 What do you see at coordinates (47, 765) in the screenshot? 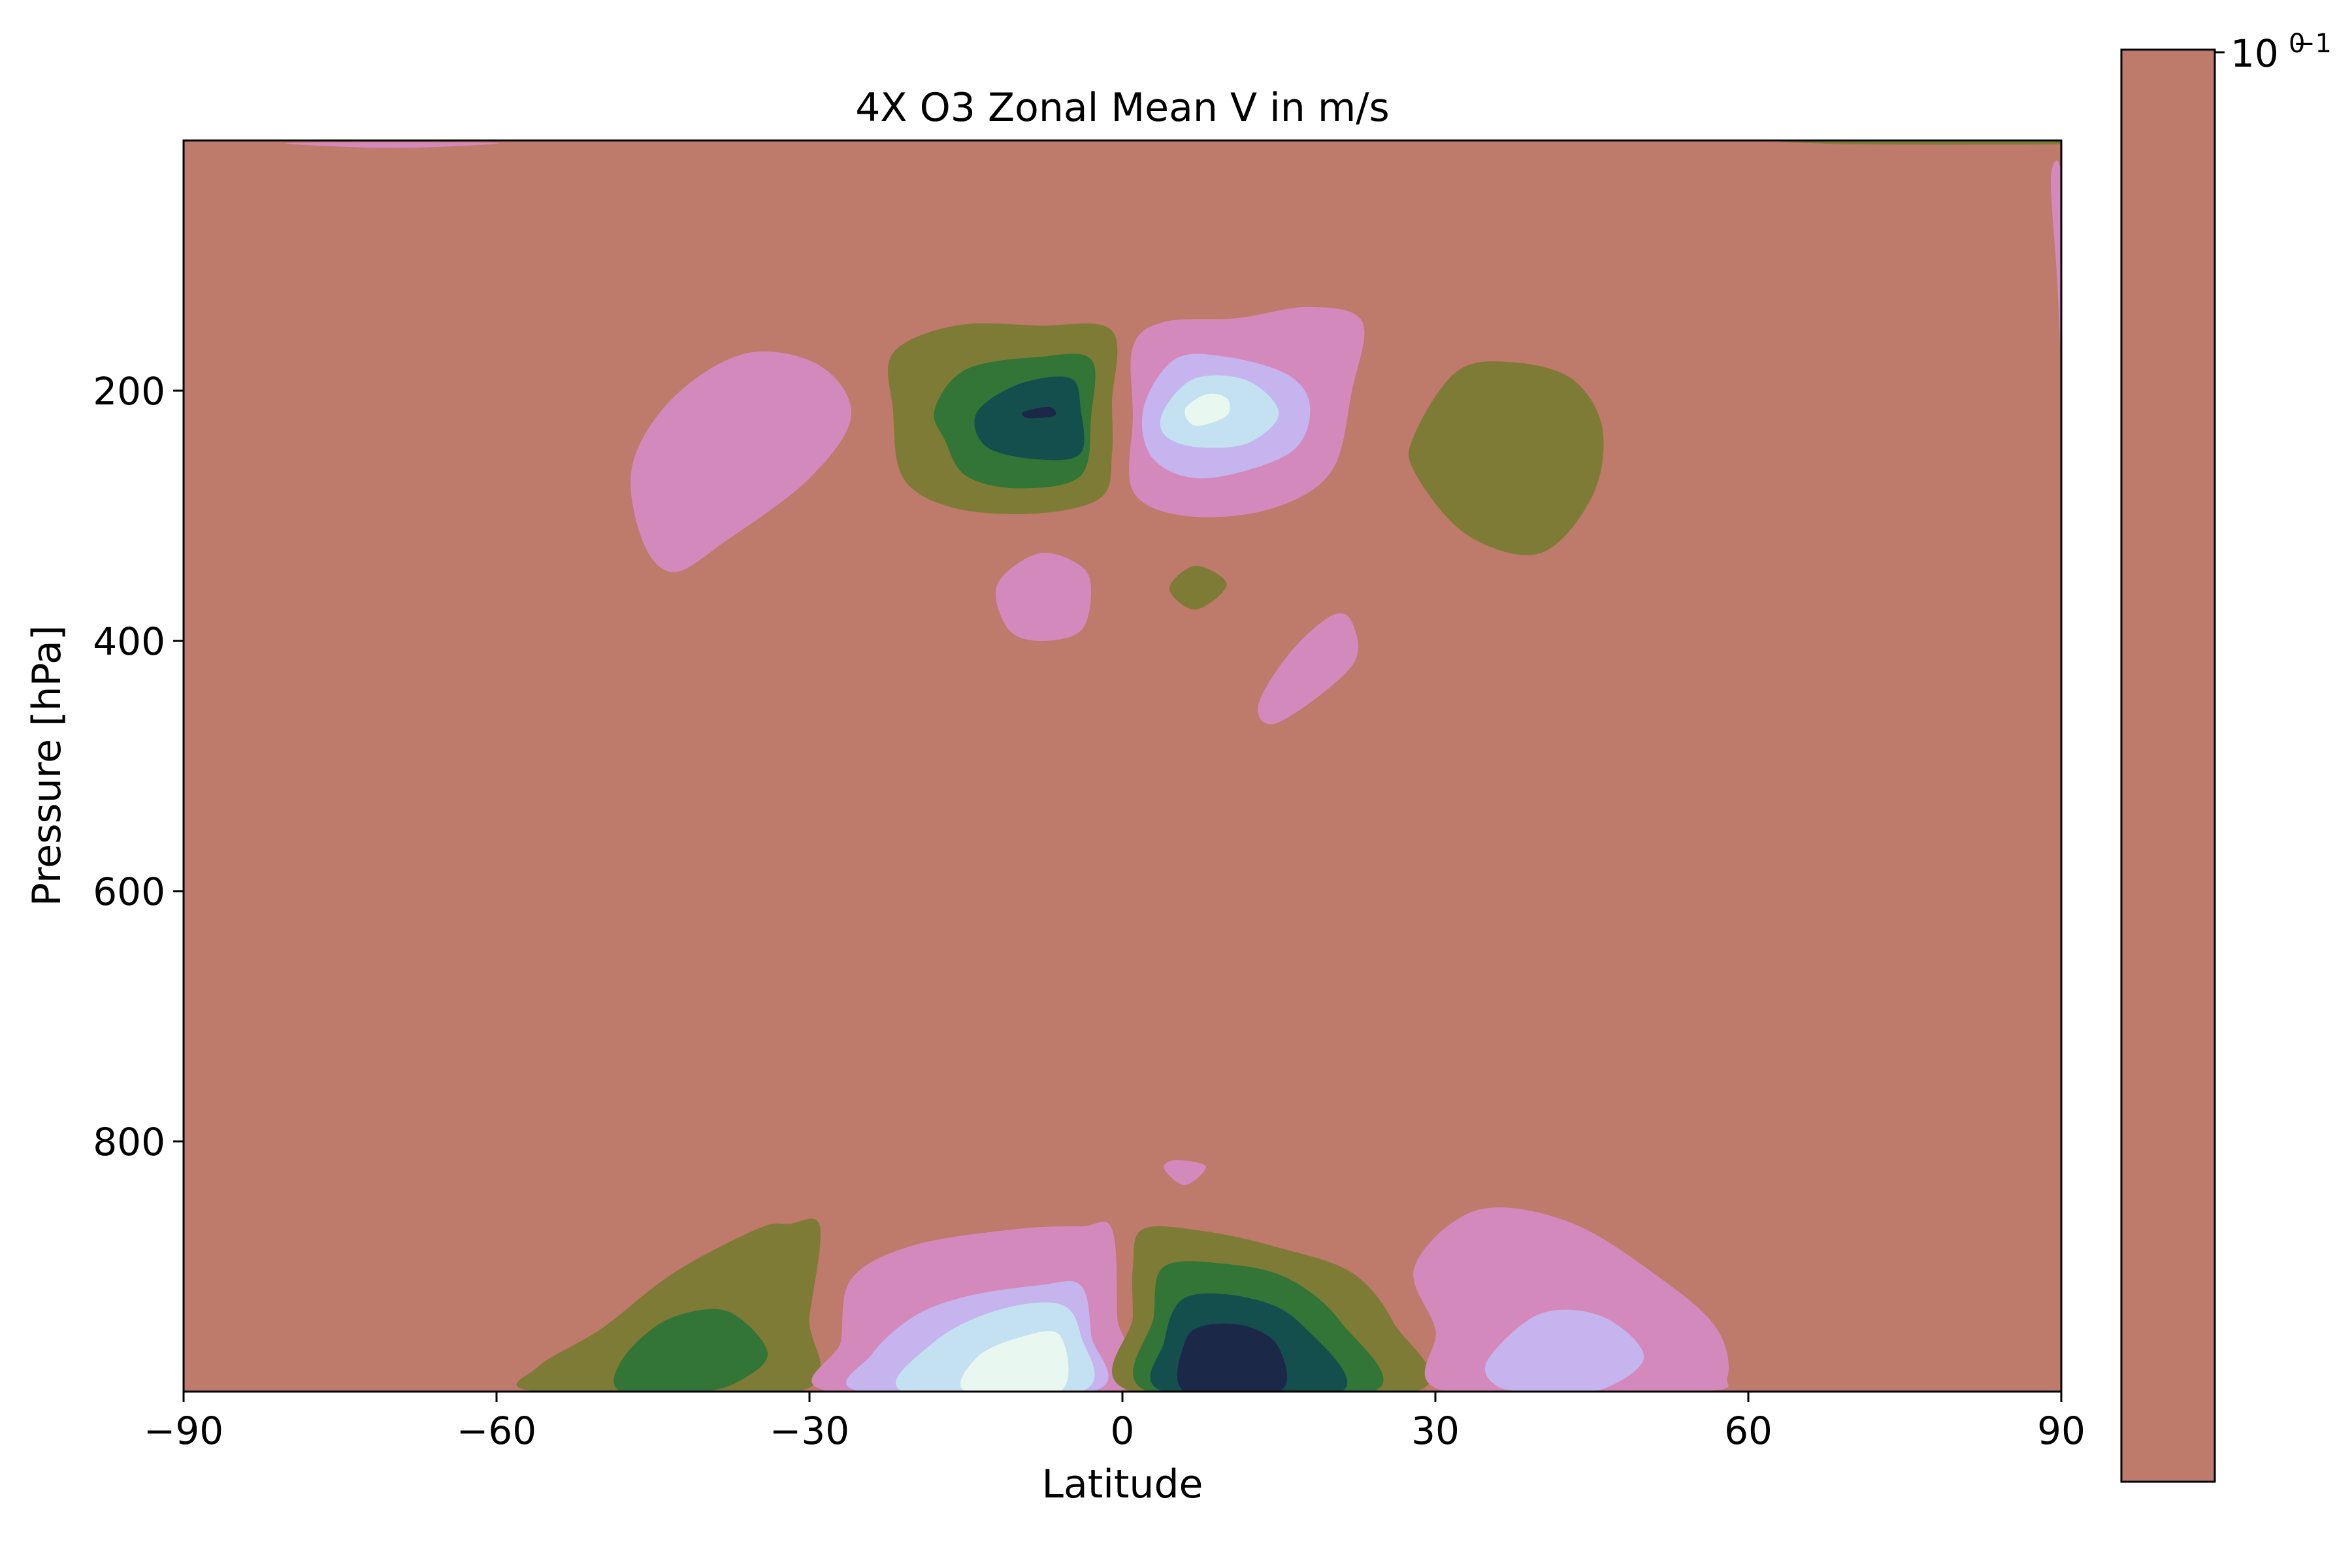
I see `y-axis-label: Pressure [hPa]` at bounding box center [47, 765].